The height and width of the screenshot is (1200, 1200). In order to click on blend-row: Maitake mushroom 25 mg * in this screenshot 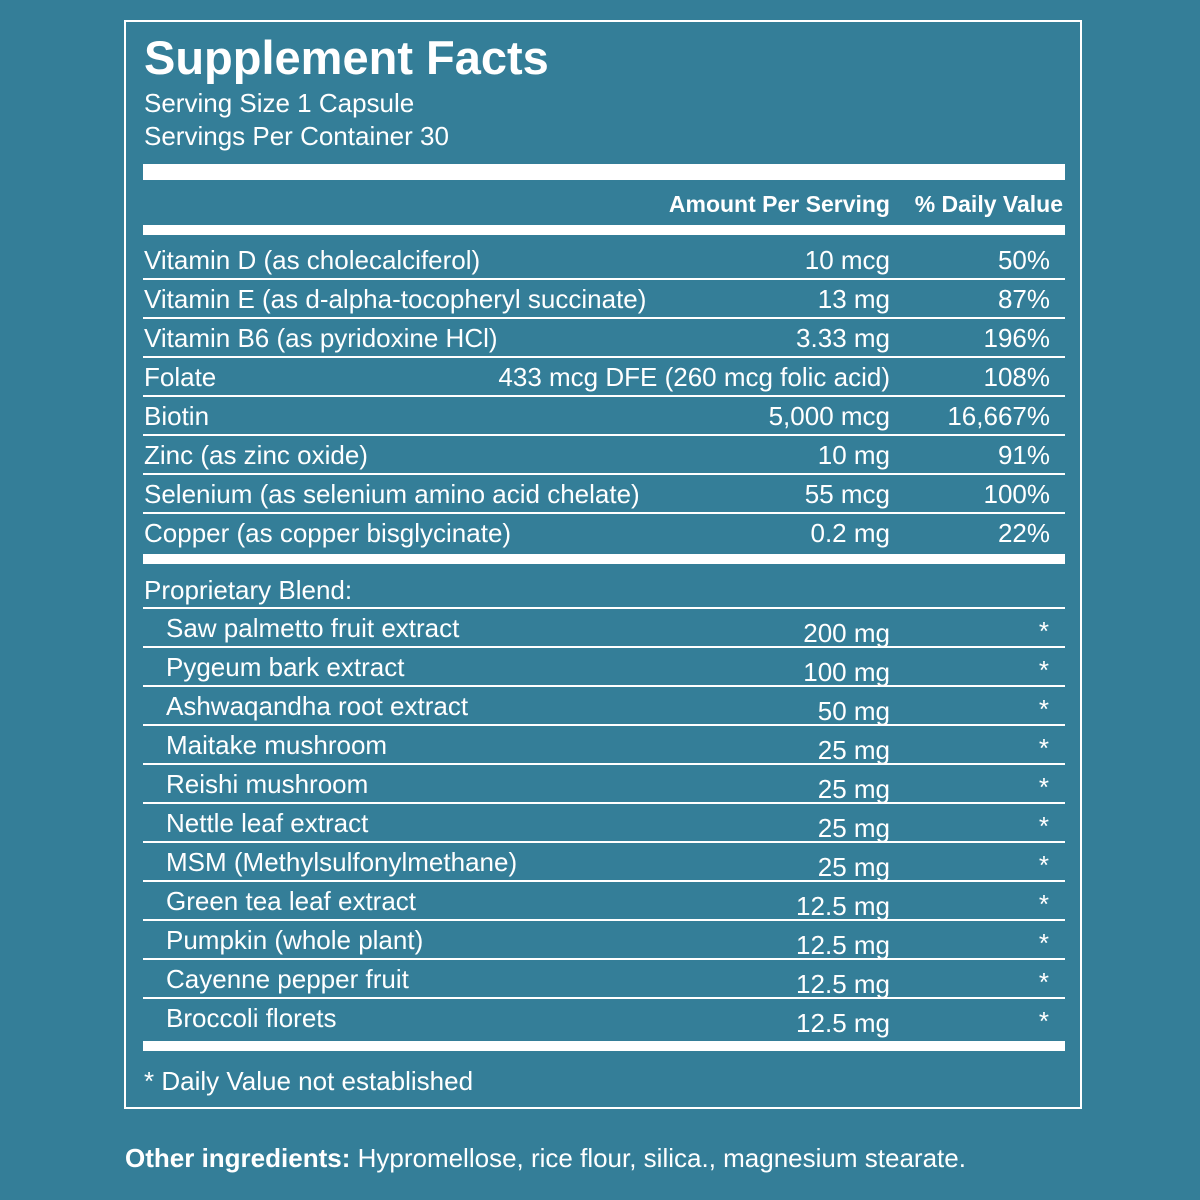, I will do `click(600, 745)`.